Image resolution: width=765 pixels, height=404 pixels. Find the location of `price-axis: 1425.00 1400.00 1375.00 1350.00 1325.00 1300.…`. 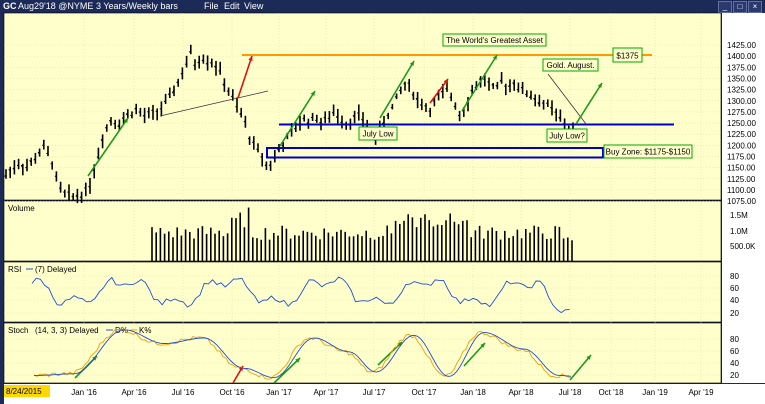

price-axis: 1425.00 1400.00 1375.00 1350.00 1325.00 1300.… is located at coordinates (741, 123).